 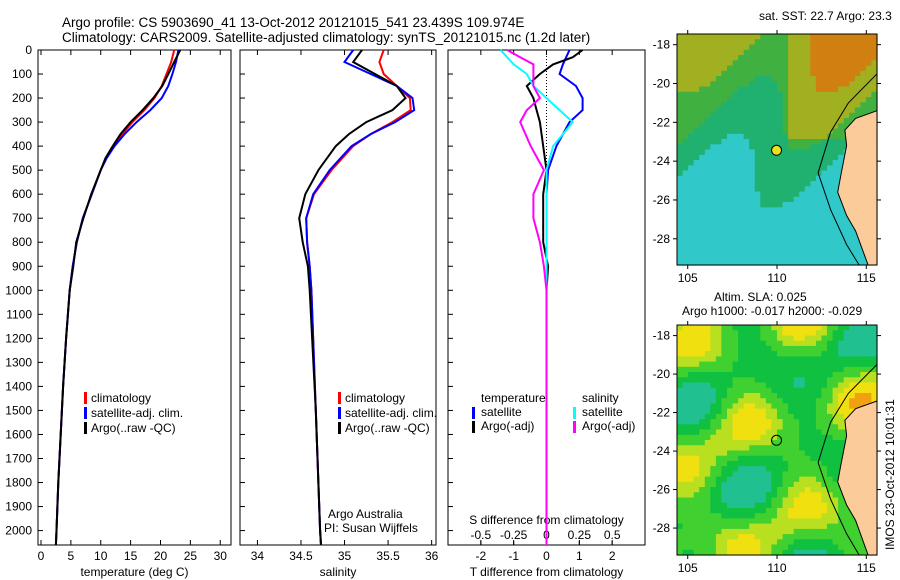 What do you see at coordinates (662, 336) in the screenshot?
I see `lat-tick-label: -18` at bounding box center [662, 336].